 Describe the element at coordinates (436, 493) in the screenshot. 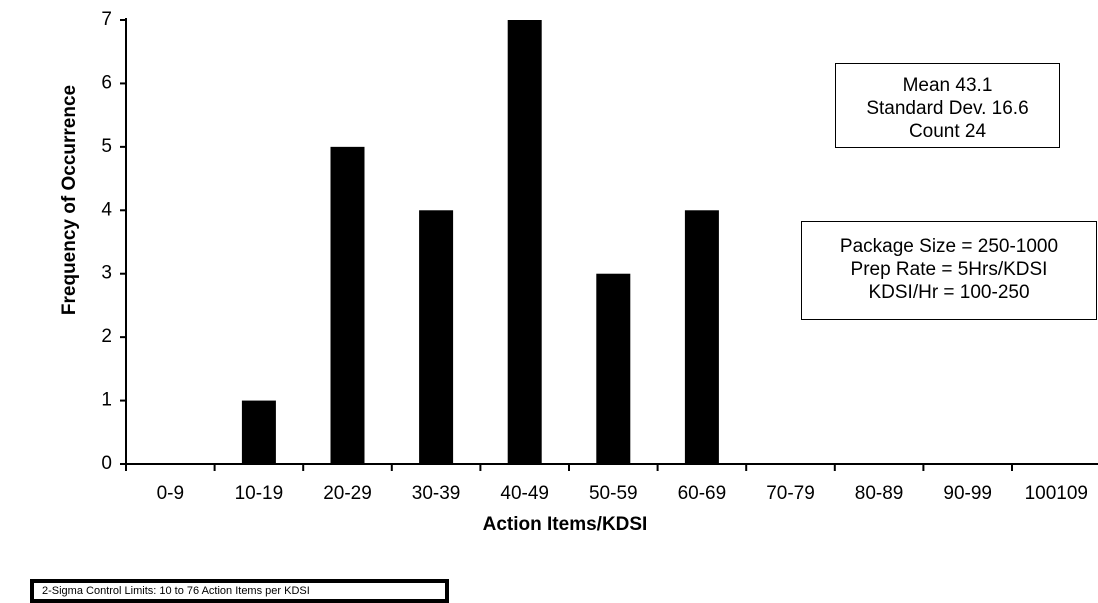

I see `x-tick-label: 30-39` at that location.